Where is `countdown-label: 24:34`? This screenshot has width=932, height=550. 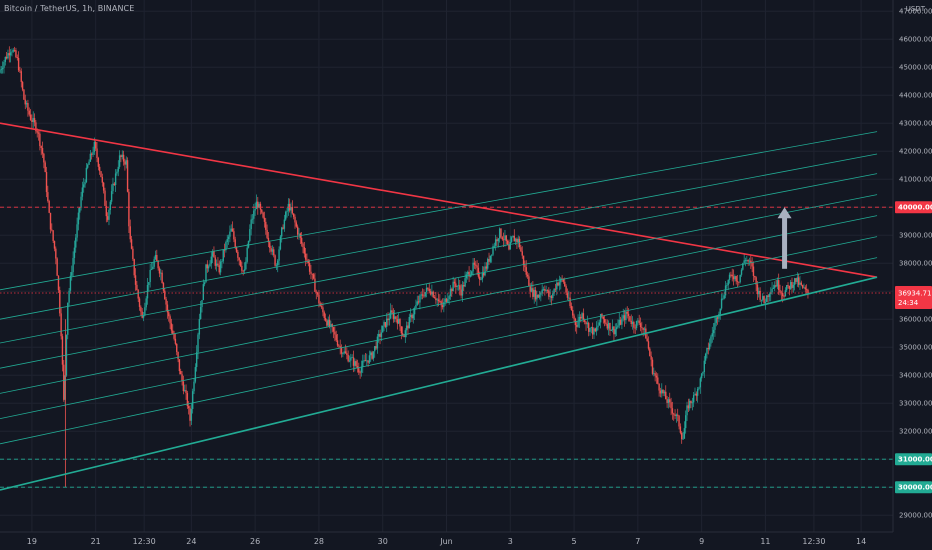
countdown-label: 24:34 is located at coordinates (908, 303).